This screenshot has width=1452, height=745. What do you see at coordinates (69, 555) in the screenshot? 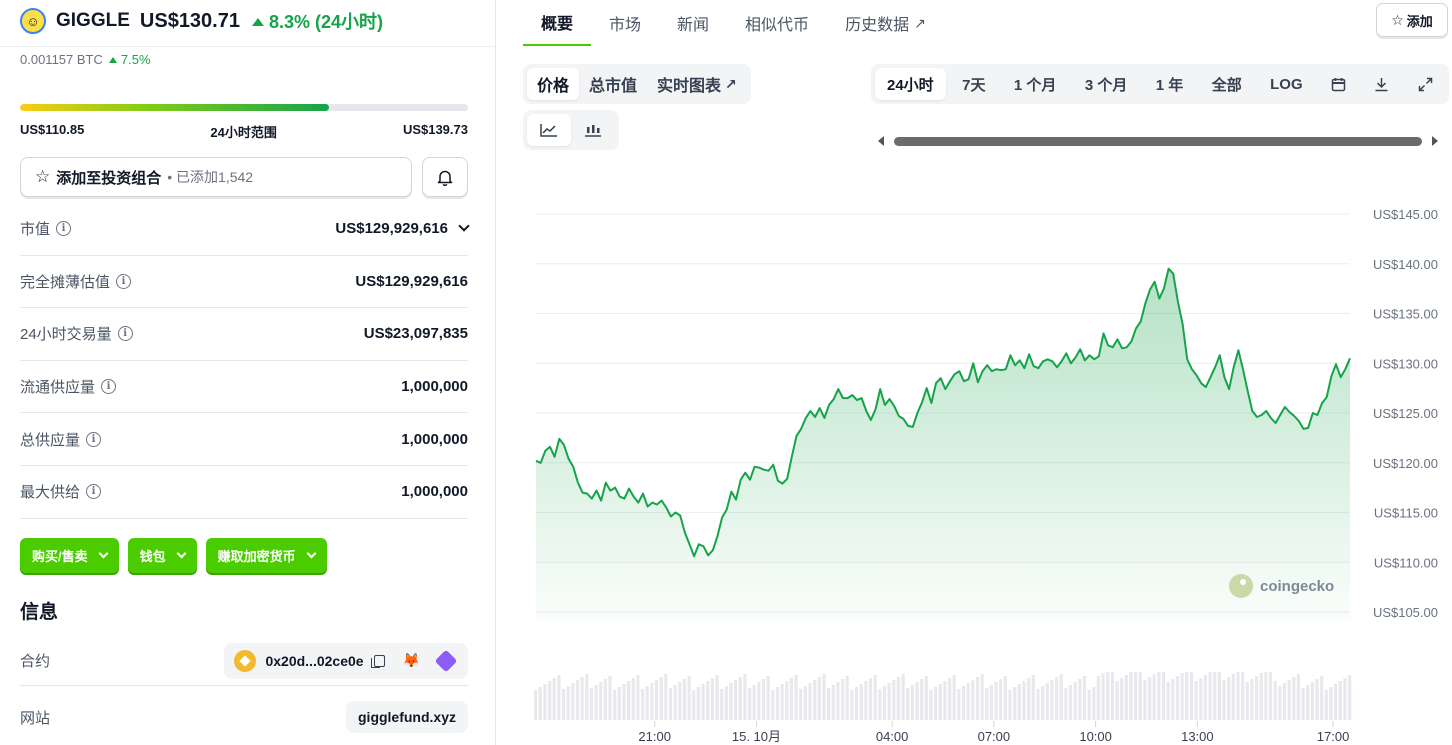
I see `buy-sell-button: 购买/售卖` at bounding box center [69, 555].